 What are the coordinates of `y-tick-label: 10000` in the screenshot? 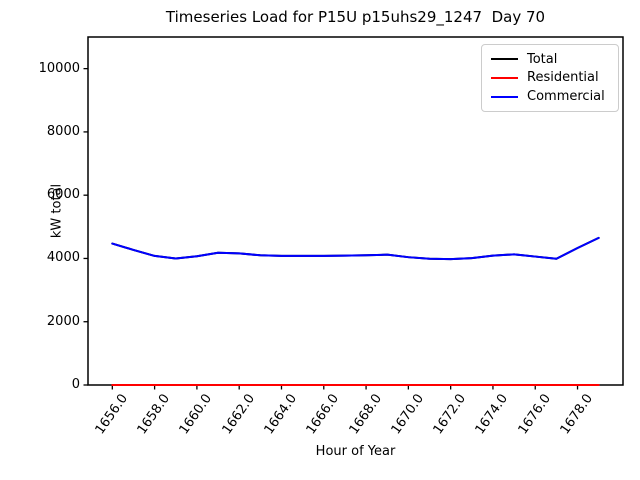 It's located at (59, 68).